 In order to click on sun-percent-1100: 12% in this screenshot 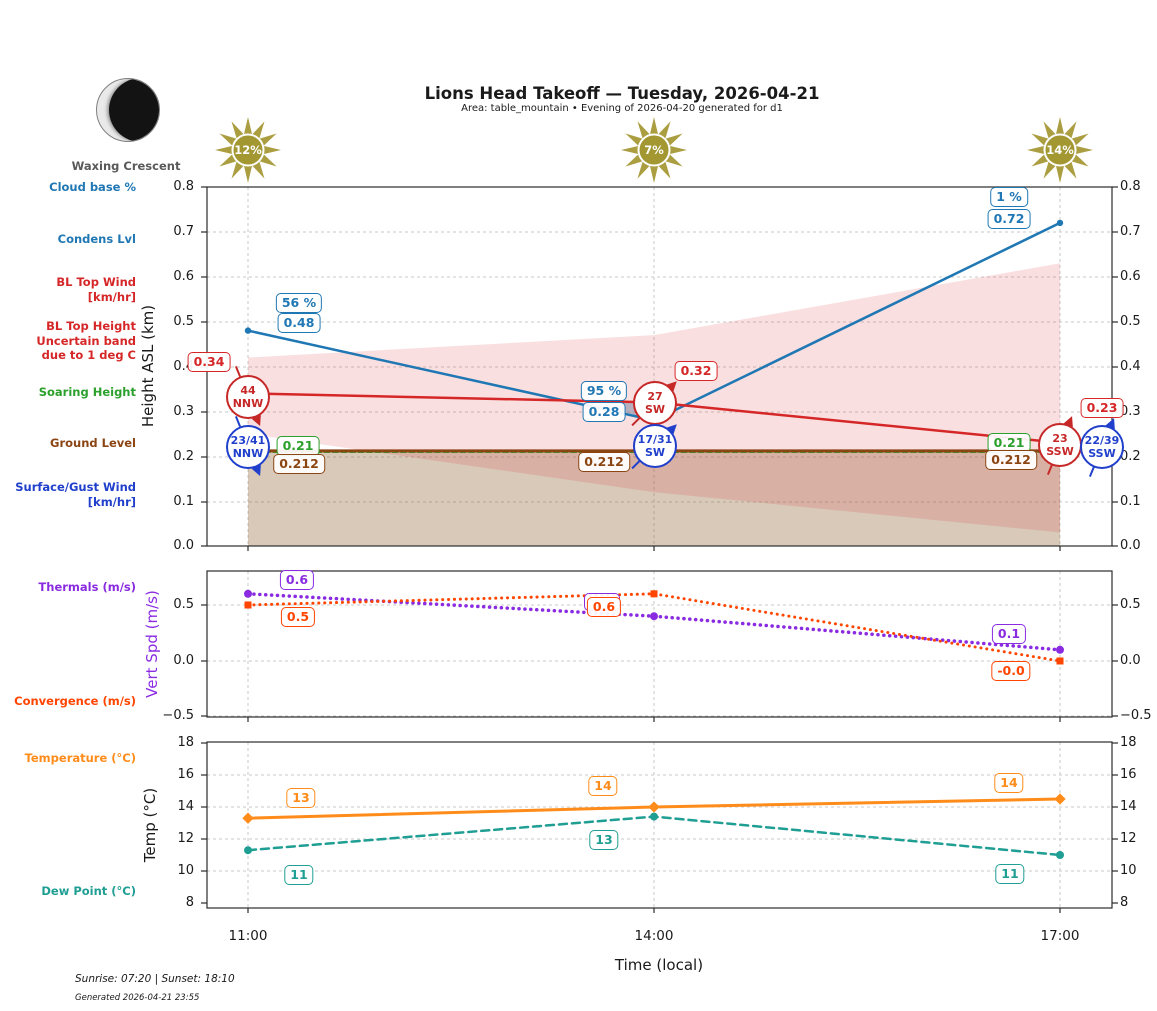, I will do `click(248, 150)`.